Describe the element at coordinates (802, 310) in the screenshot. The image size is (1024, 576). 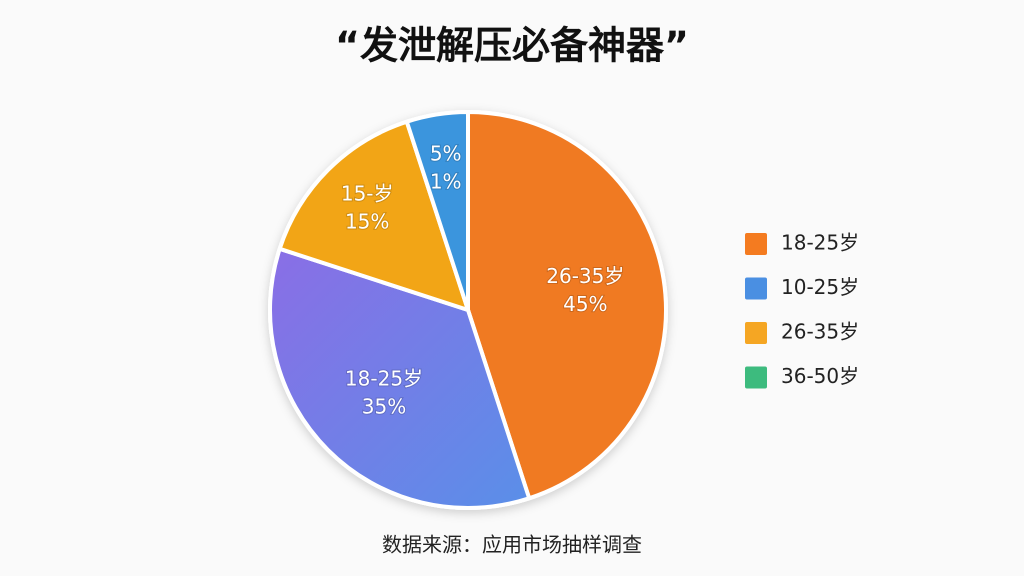
I see `legend: 18-25岁 10-25岁 26-35岁 36-50岁` at that location.